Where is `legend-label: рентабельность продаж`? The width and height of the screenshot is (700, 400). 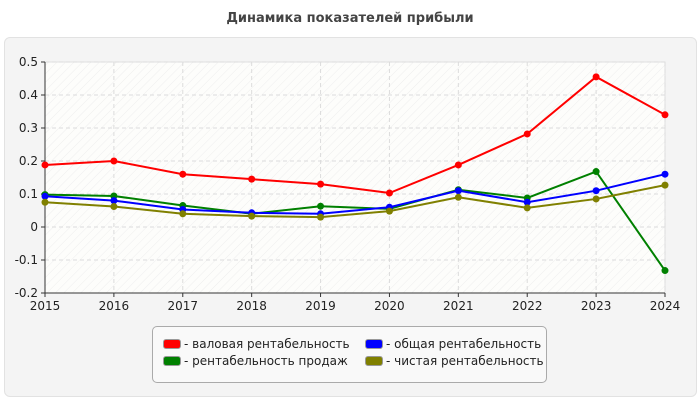 legend-label: рентабельность продаж is located at coordinates (266, 361).